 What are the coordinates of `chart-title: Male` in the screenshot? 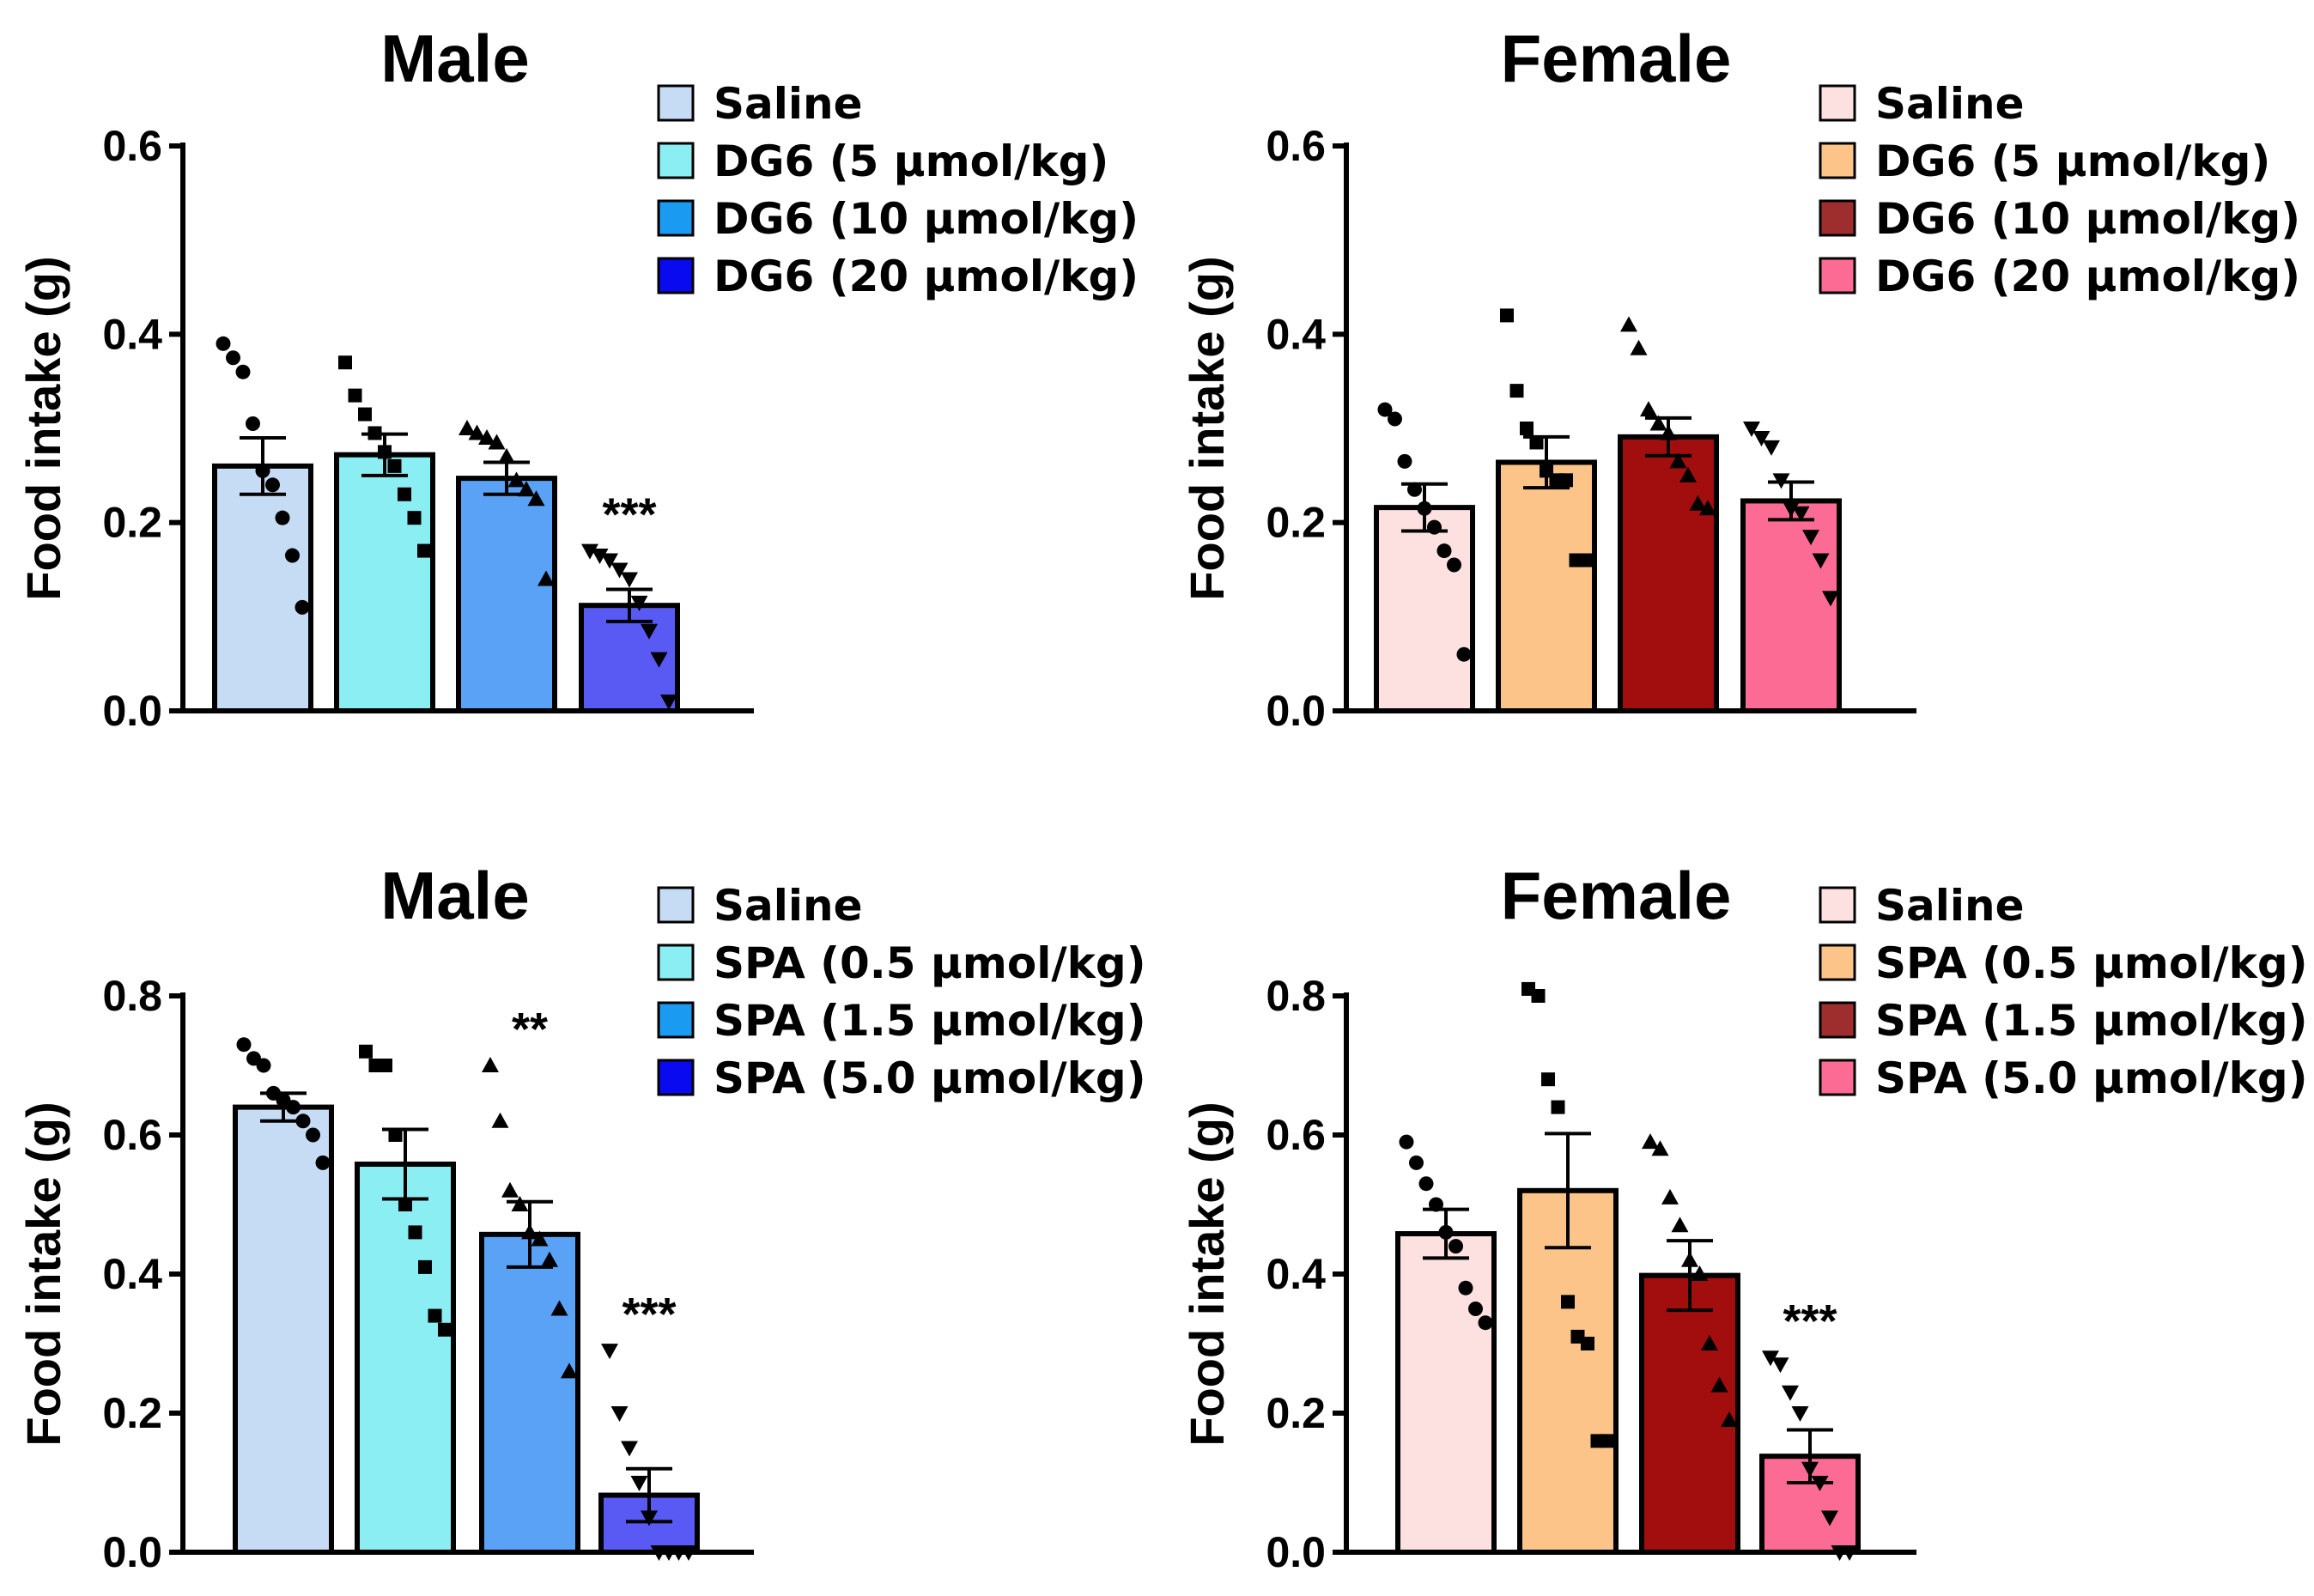 It's located at (454, 58).